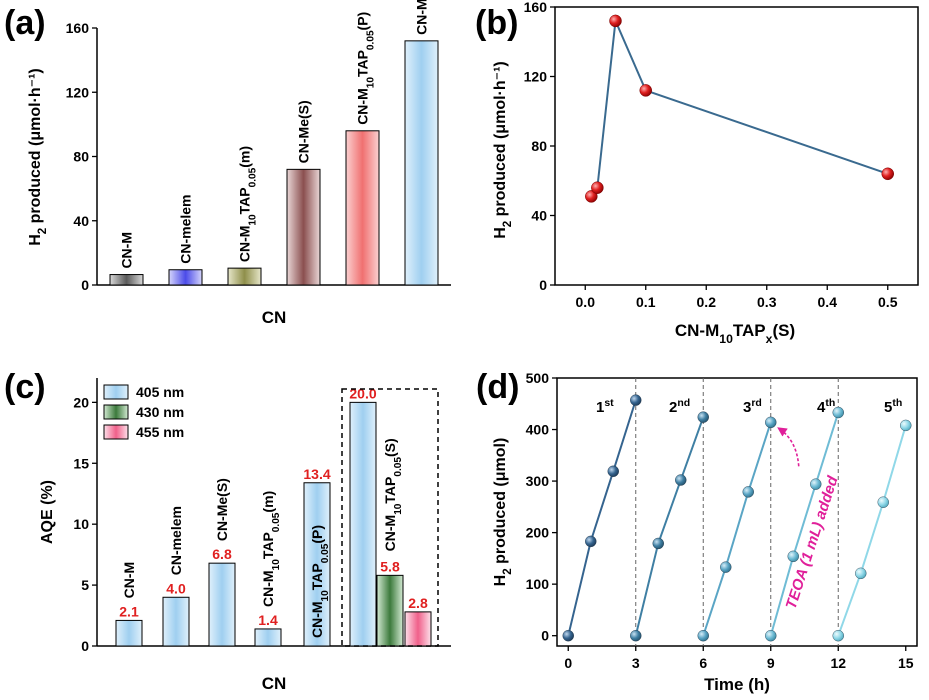  What do you see at coordinates (176, 540) in the screenshot?
I see `bar-category-label: CN-melem` at bounding box center [176, 540].